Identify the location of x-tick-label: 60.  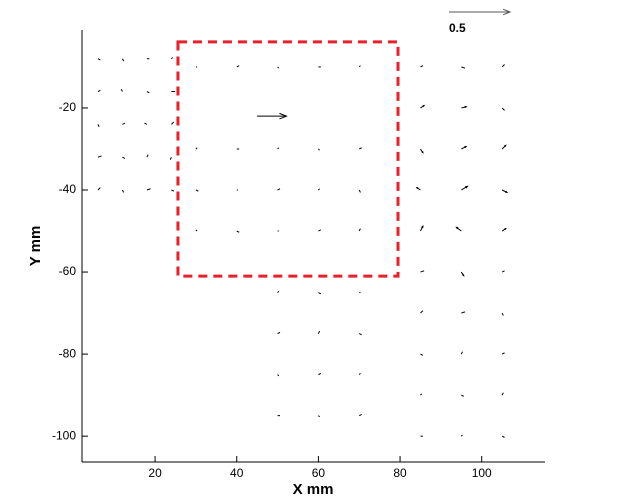
(319, 473).